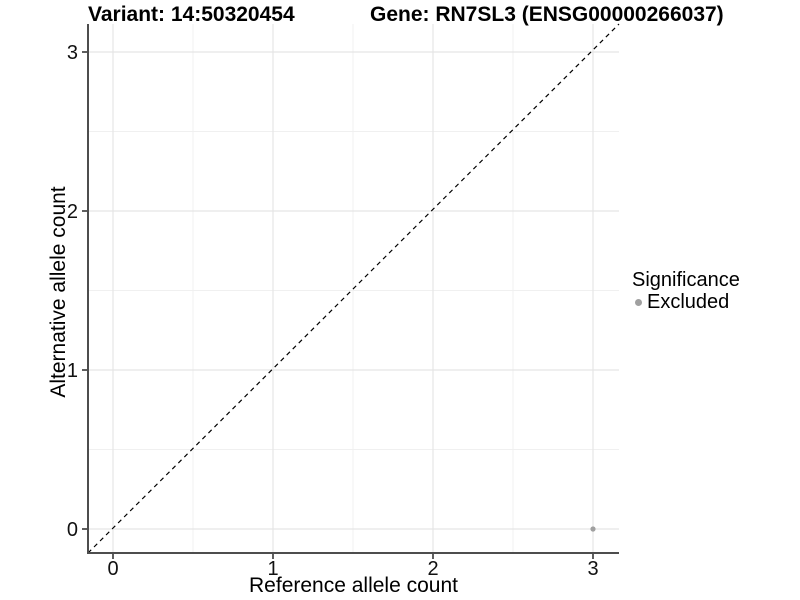 The height and width of the screenshot is (600, 800). Describe the element at coordinates (353, 585) in the screenshot. I see `x-axis-title: Reference allele count` at that location.